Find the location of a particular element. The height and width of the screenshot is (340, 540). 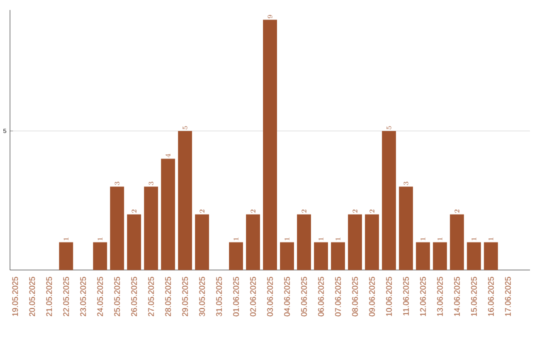

x-tick-label: 09.06.2025 is located at coordinates (372, 296).